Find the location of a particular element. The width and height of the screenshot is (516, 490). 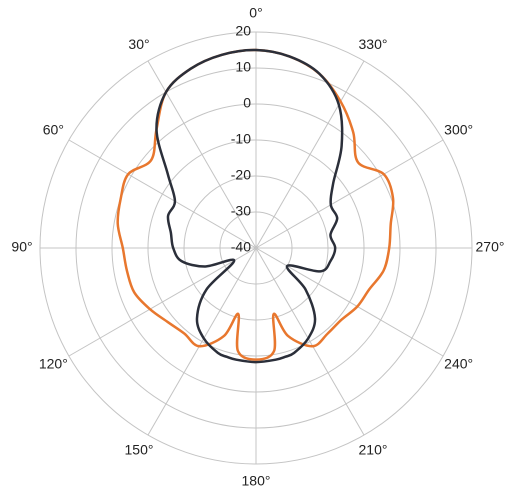

theta-tick-label: 120° is located at coordinates (53, 364).